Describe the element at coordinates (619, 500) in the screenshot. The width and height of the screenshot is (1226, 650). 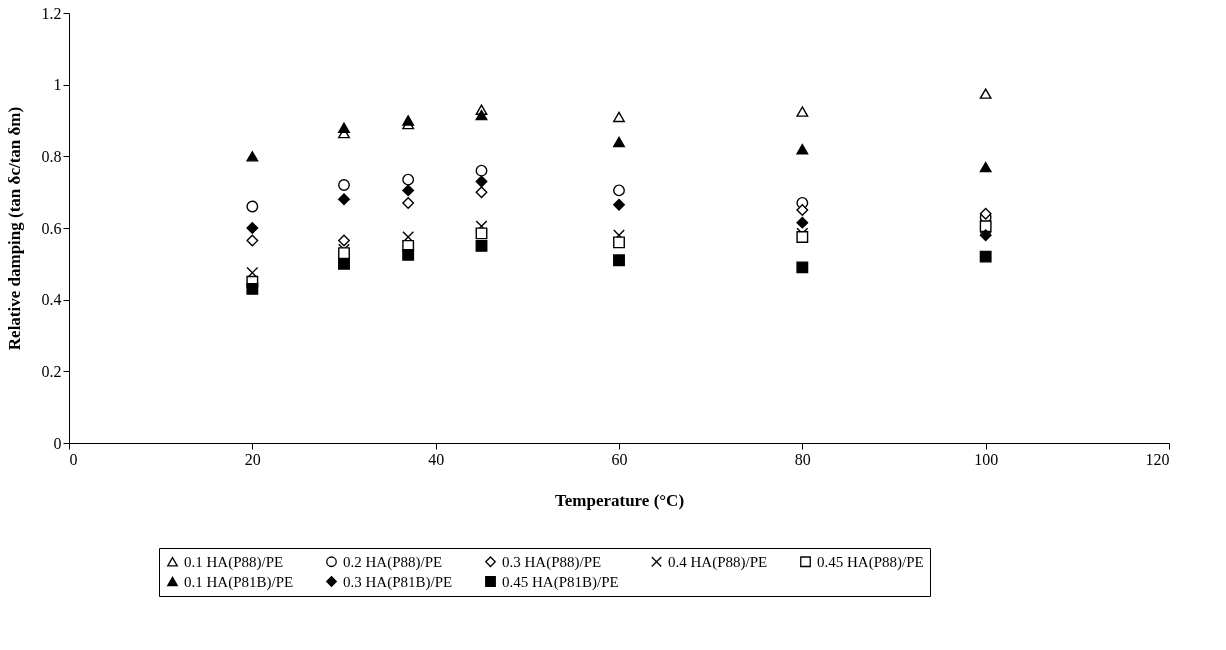
I see `x-axis-title: Temperature (°C)` at that location.